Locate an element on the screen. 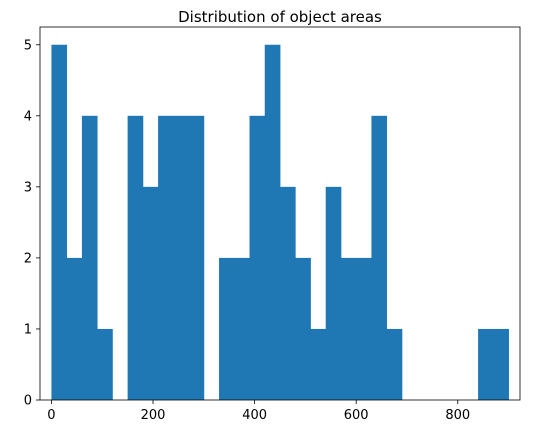  x-tick-label: 400 is located at coordinates (254, 415).